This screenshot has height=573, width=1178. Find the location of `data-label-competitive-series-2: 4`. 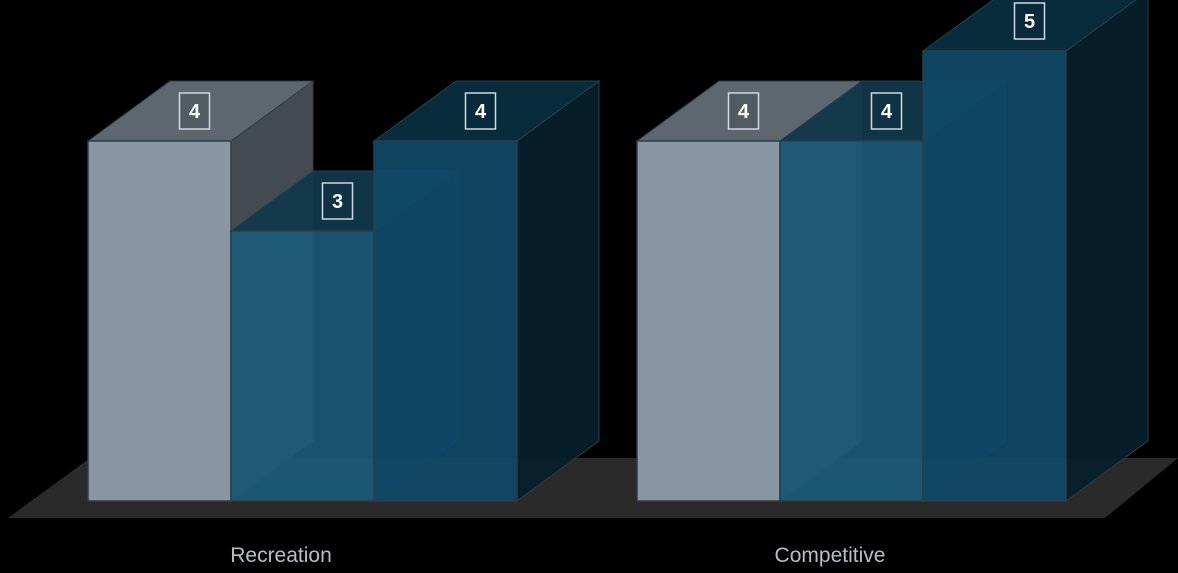

data-label-competitive-series-2: 4 is located at coordinates (886, 111).